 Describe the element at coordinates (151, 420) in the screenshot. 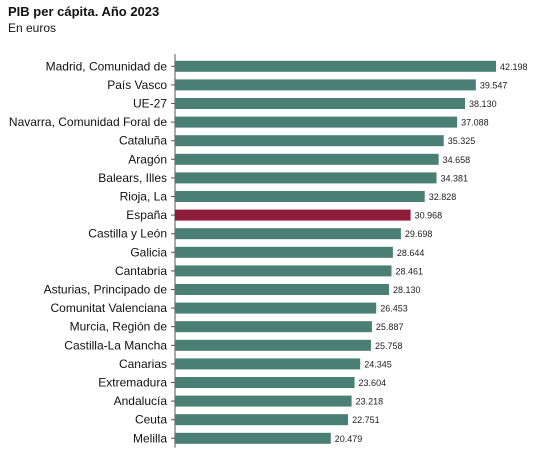

I see `category-label: Ceuta` at that location.